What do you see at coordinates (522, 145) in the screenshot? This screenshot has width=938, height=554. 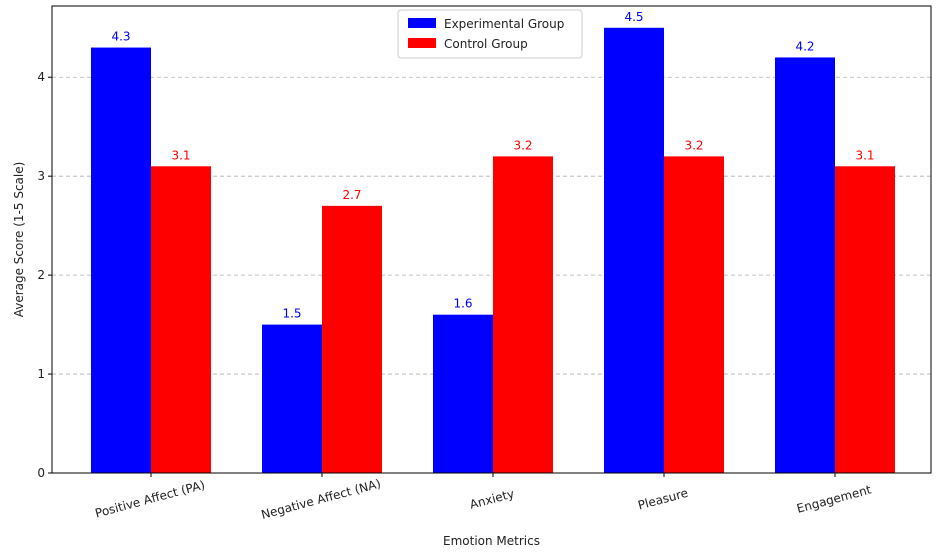 I see `bar-label-control-group-anxiety: 3.2` at bounding box center [522, 145].